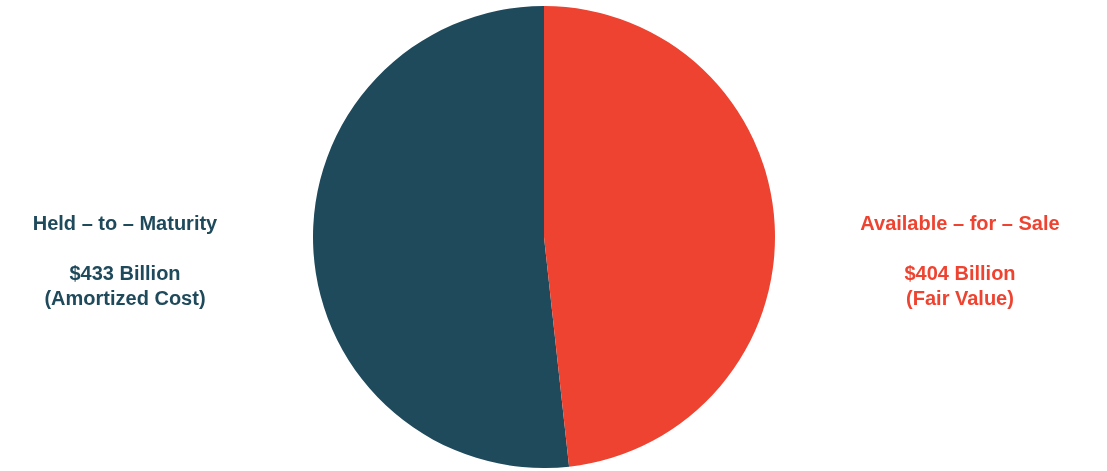 This screenshot has width=1107, height=471. Describe the element at coordinates (960, 298) in the screenshot. I see `text: (Fair Value)` at that location.